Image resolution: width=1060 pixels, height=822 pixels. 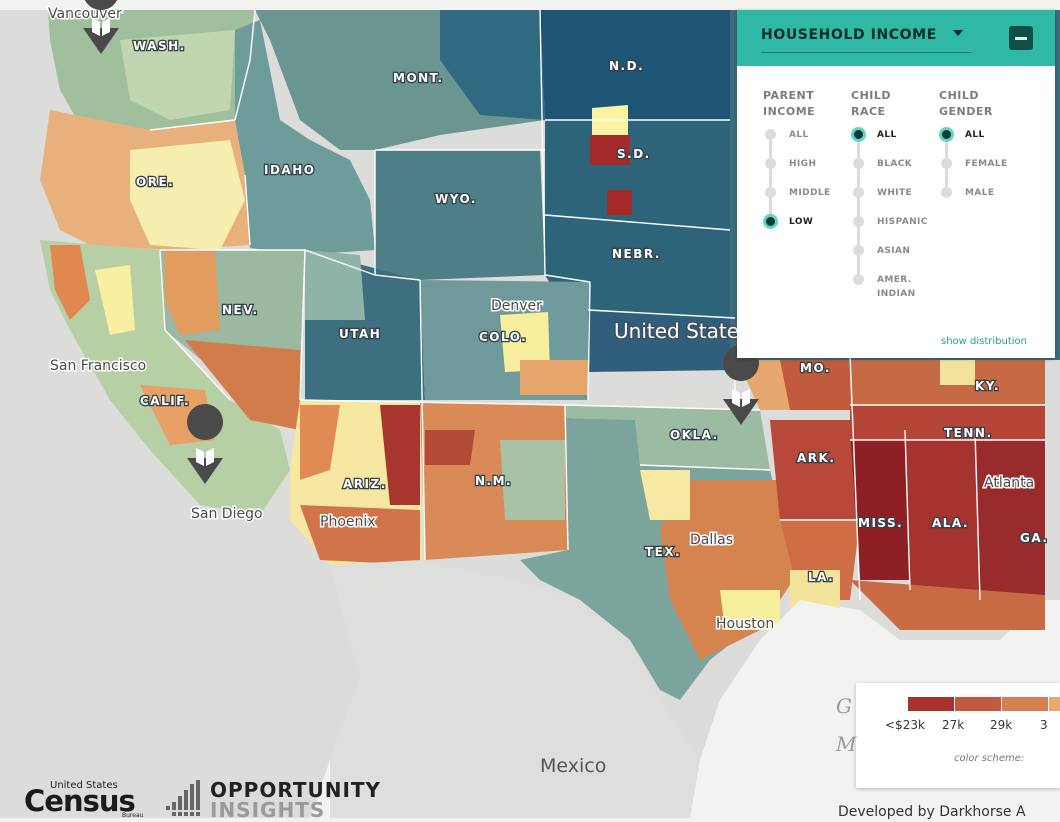 I want to click on option-label: WHITE, so click(x=895, y=193).